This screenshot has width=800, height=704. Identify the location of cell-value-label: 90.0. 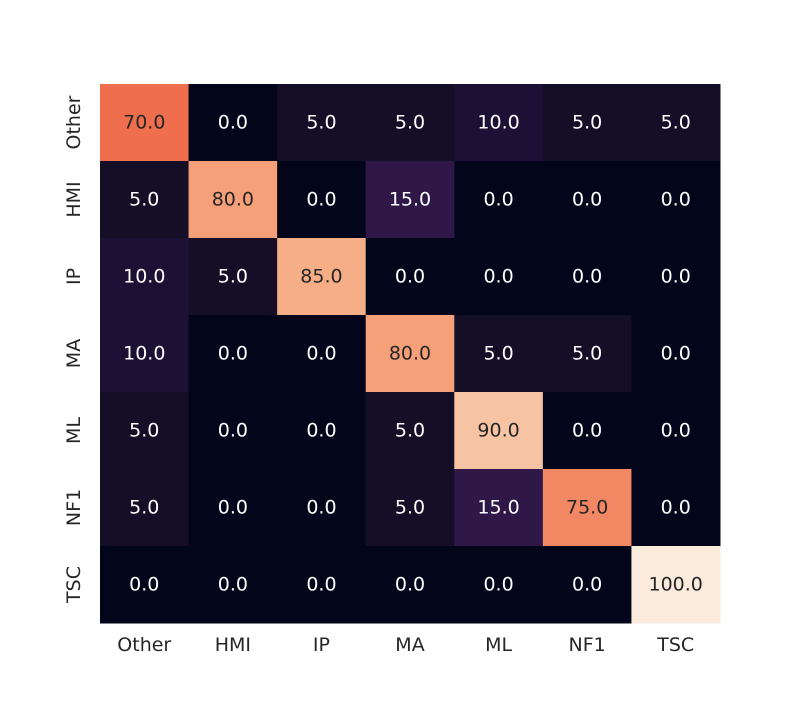
(498, 431).